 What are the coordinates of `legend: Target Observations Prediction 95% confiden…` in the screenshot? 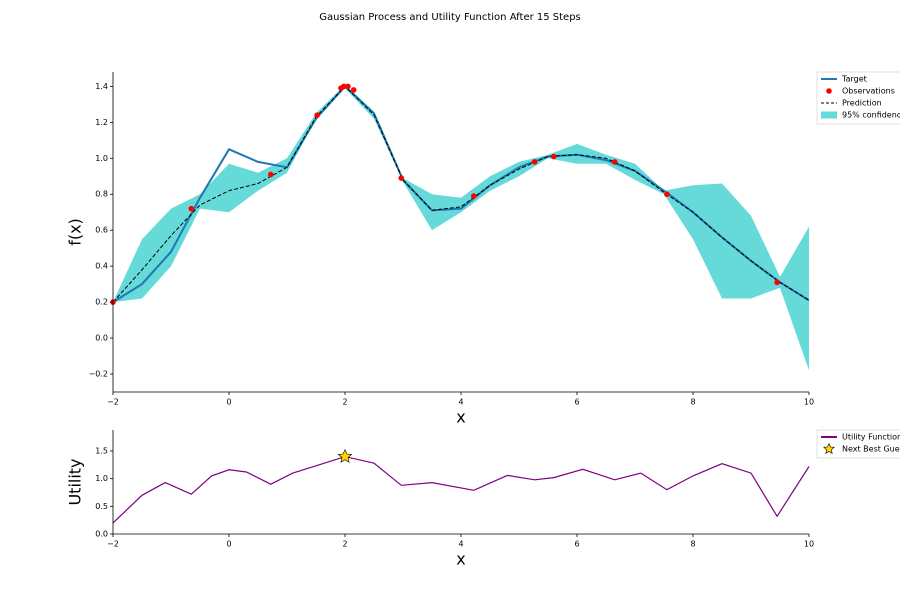 It's located at (858, 98).